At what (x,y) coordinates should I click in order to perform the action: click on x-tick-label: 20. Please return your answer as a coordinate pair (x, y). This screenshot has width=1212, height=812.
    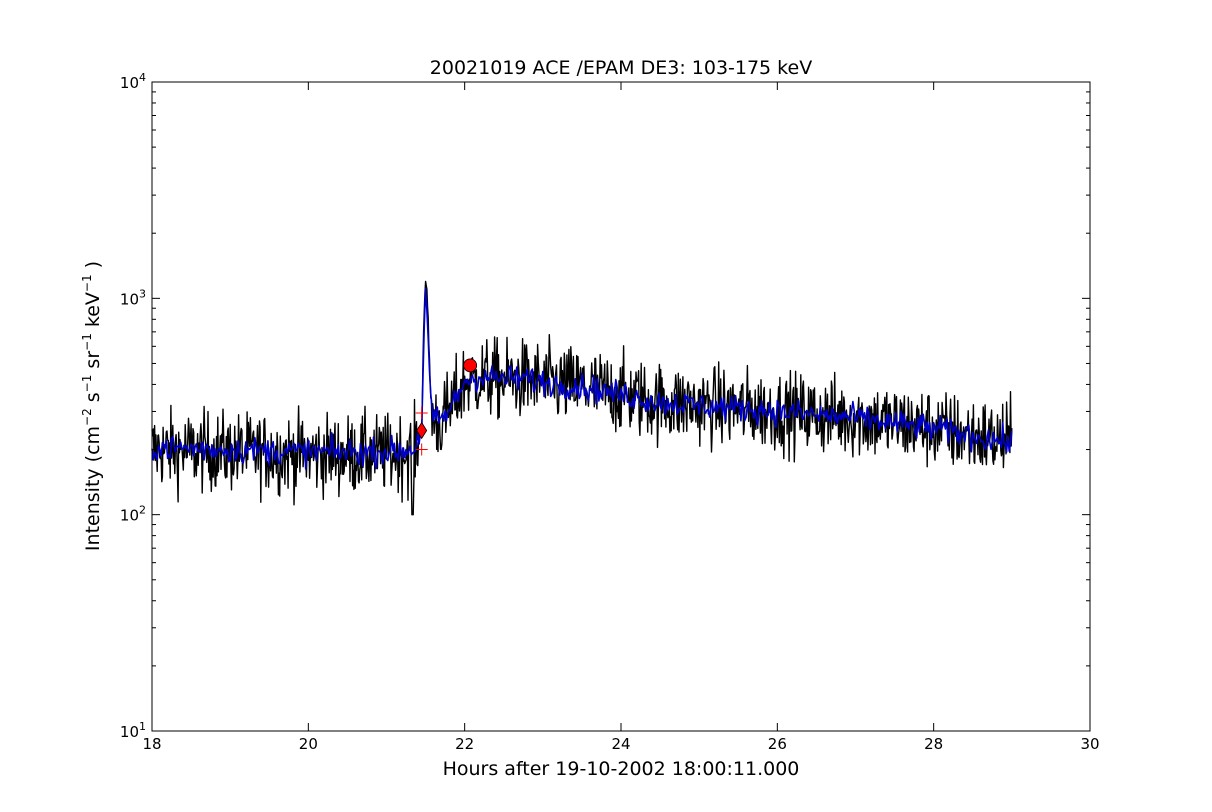
    Looking at the image, I should click on (308, 744).